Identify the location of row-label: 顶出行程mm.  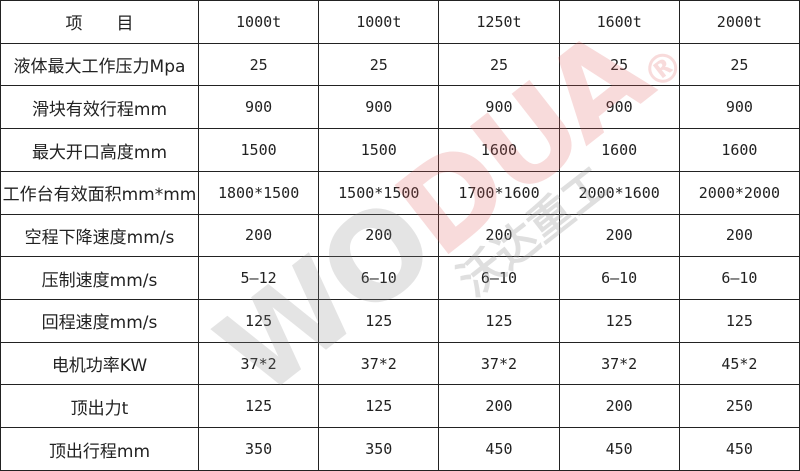
(99, 449).